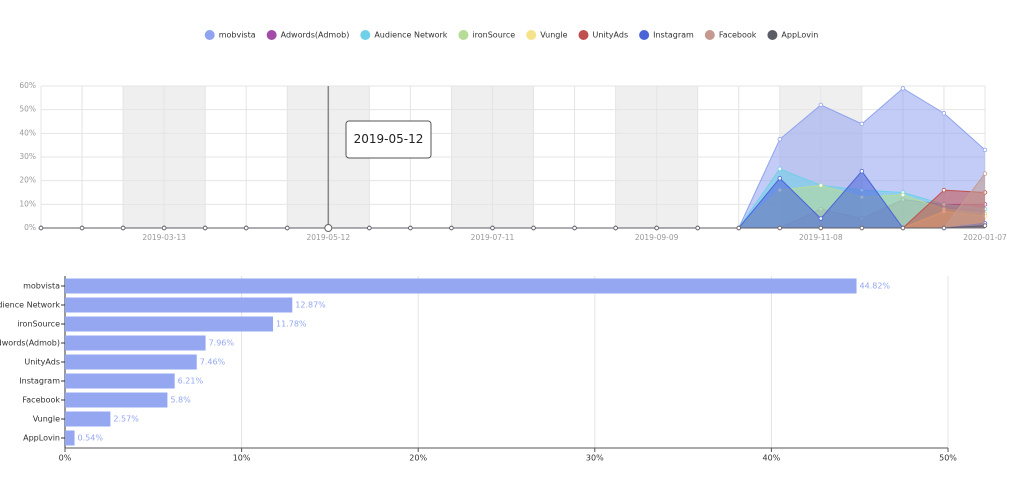 Image resolution: width=1023 pixels, height=482 pixels. Describe the element at coordinates (328, 228) in the screenshot. I see `pointer-dot` at that location.